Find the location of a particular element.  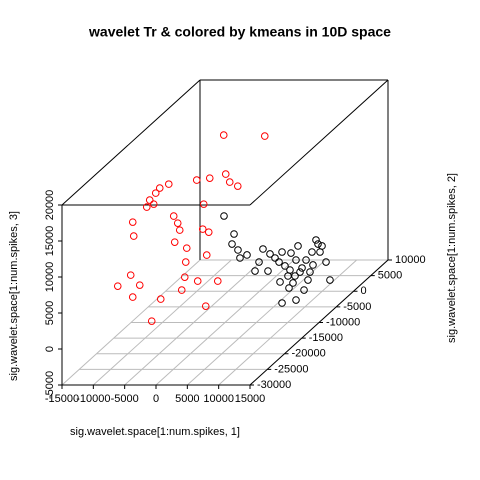

z-tick-label: 0 is located at coordinates (50, 349).